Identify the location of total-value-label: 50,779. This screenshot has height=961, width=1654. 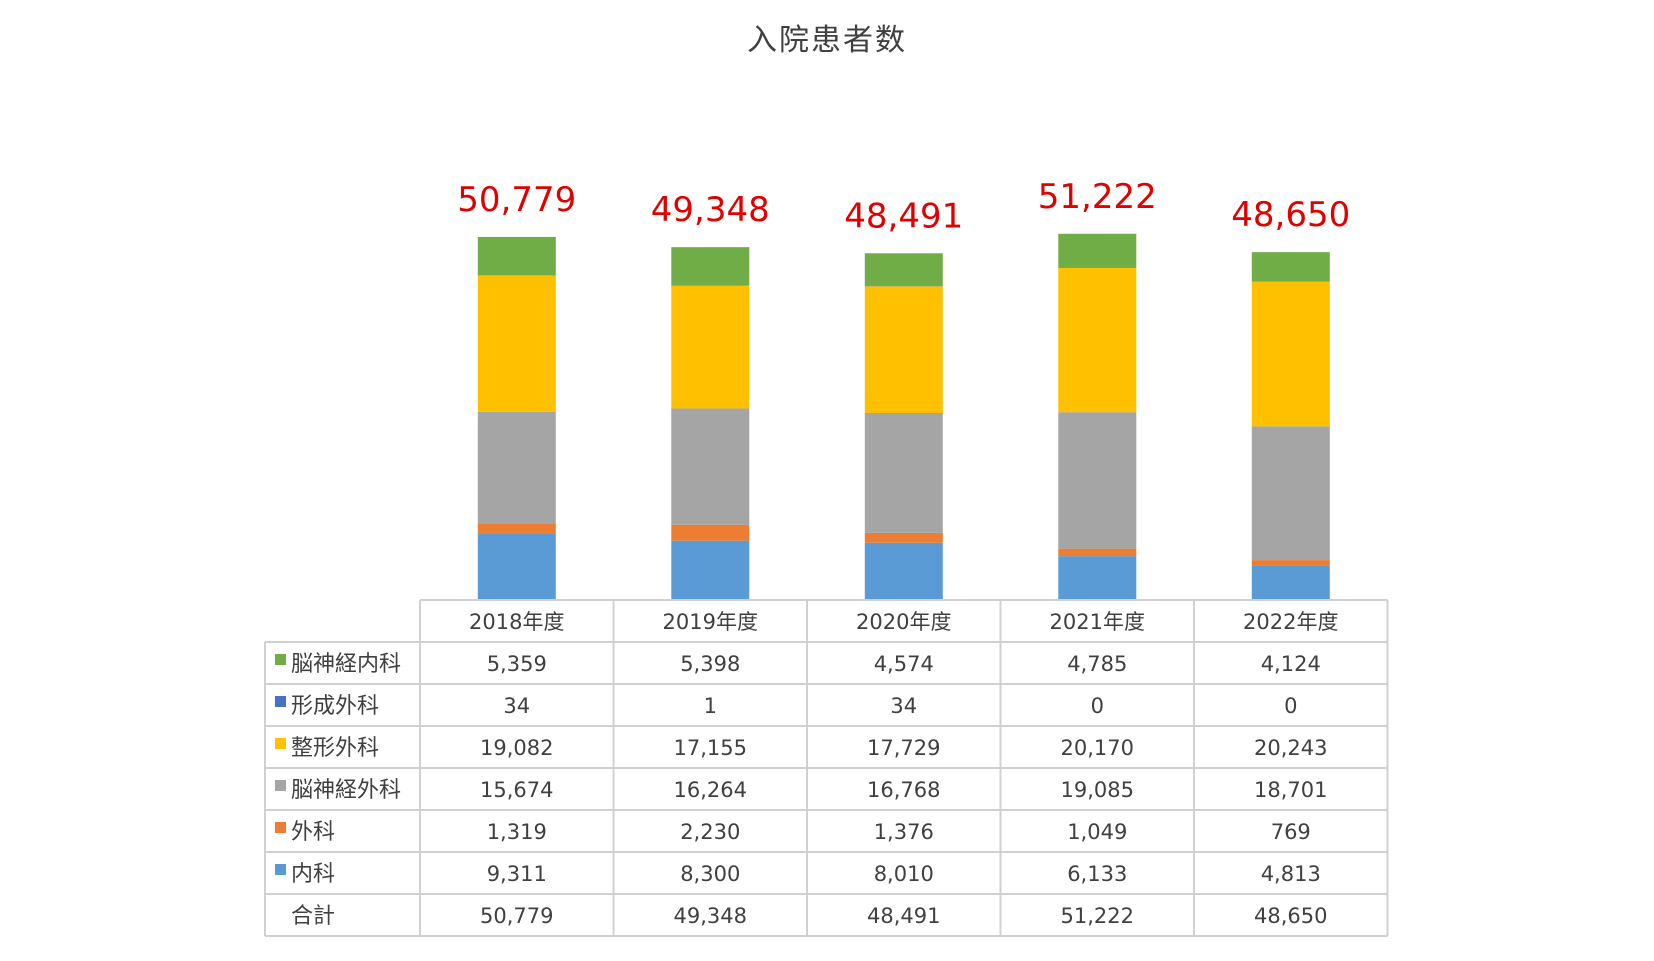
(516, 200).